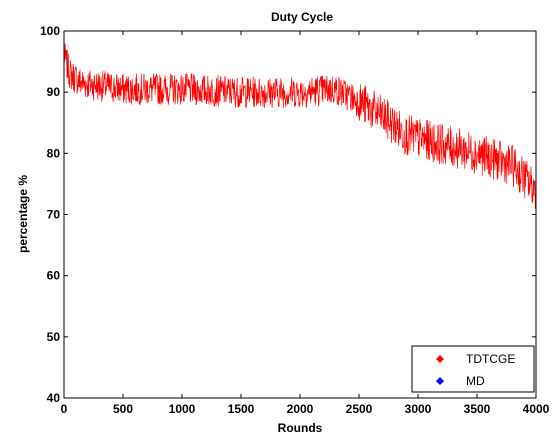 This screenshot has width=554, height=436. What do you see at coordinates (300, 428) in the screenshot?
I see `x-axis-label: Rounds` at bounding box center [300, 428].